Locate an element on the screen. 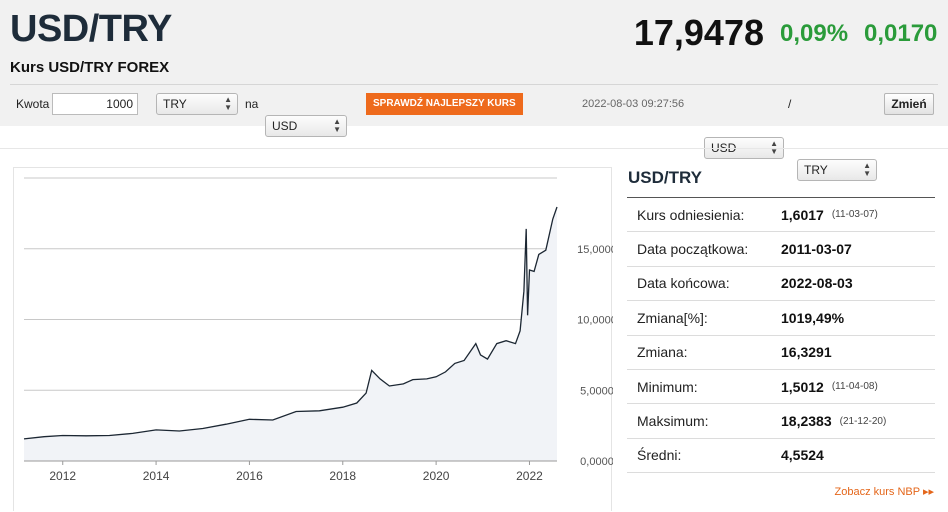 This screenshot has width=948, height=512. stats-row-value: 4,5524 is located at coordinates (802, 455).